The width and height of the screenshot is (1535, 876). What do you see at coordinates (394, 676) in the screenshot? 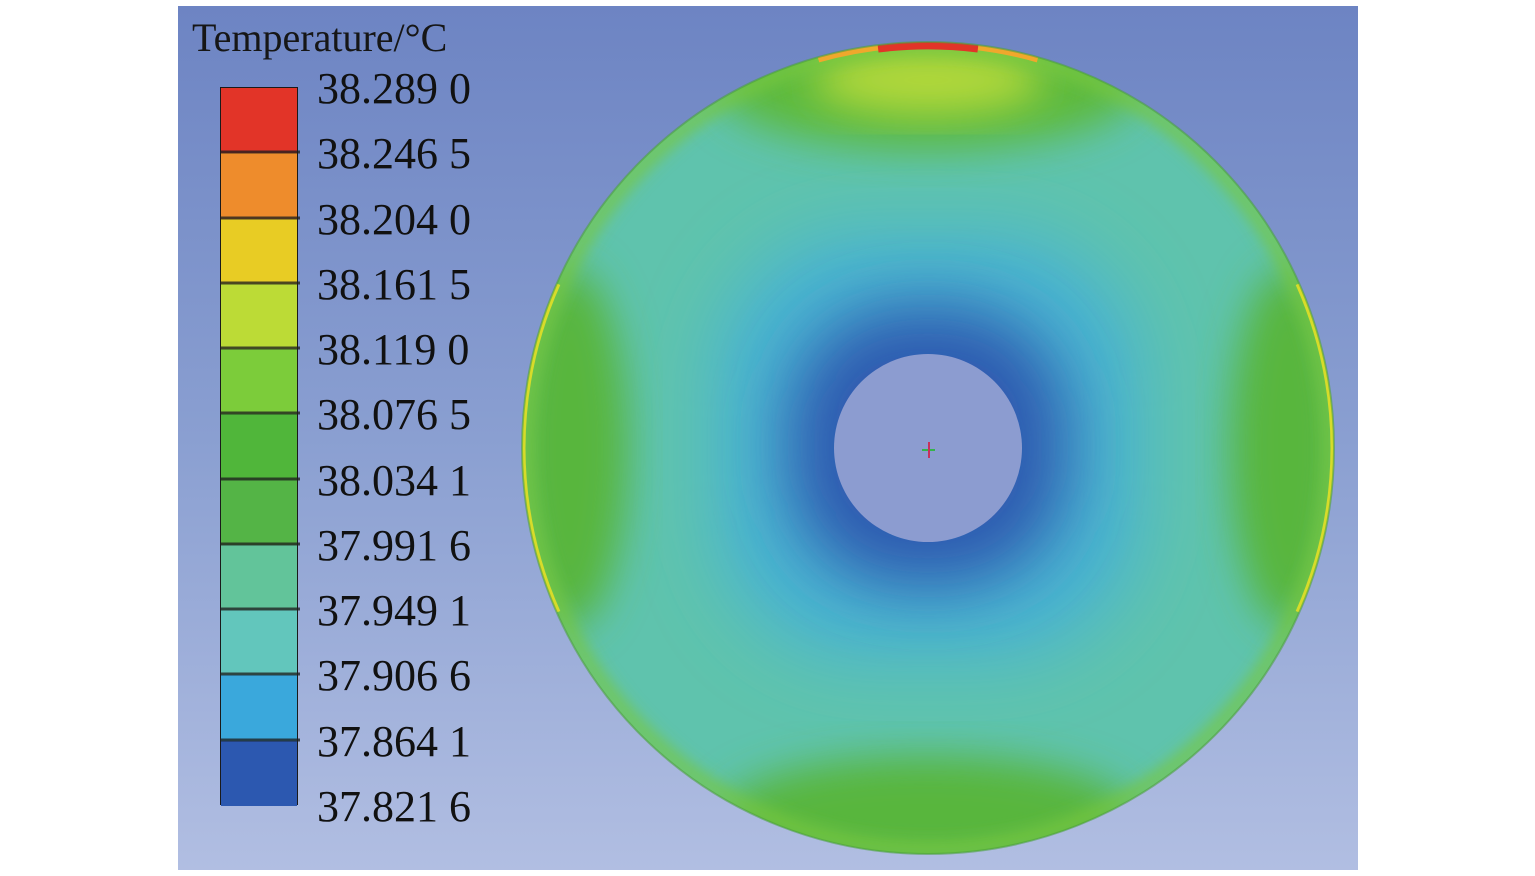
I see `legend-level-label: 37.906 6` at bounding box center [394, 676].